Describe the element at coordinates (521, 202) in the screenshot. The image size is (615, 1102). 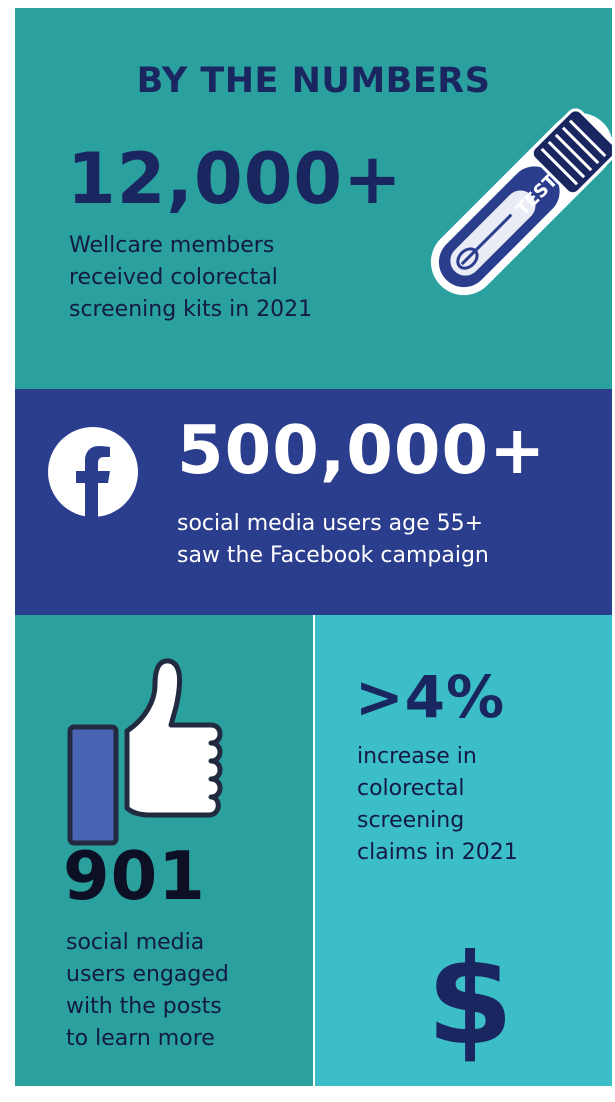
I see `test-tube-icon: TEST` at that location.